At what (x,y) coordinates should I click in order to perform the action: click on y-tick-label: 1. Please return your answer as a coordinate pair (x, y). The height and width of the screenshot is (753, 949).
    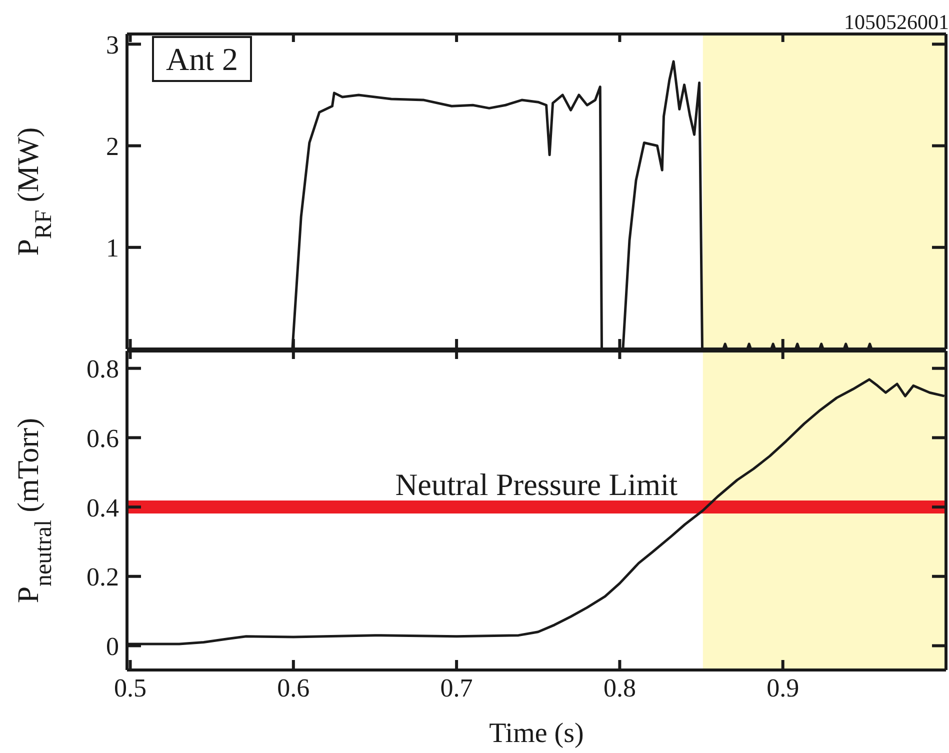
    Looking at the image, I should click on (112, 248).